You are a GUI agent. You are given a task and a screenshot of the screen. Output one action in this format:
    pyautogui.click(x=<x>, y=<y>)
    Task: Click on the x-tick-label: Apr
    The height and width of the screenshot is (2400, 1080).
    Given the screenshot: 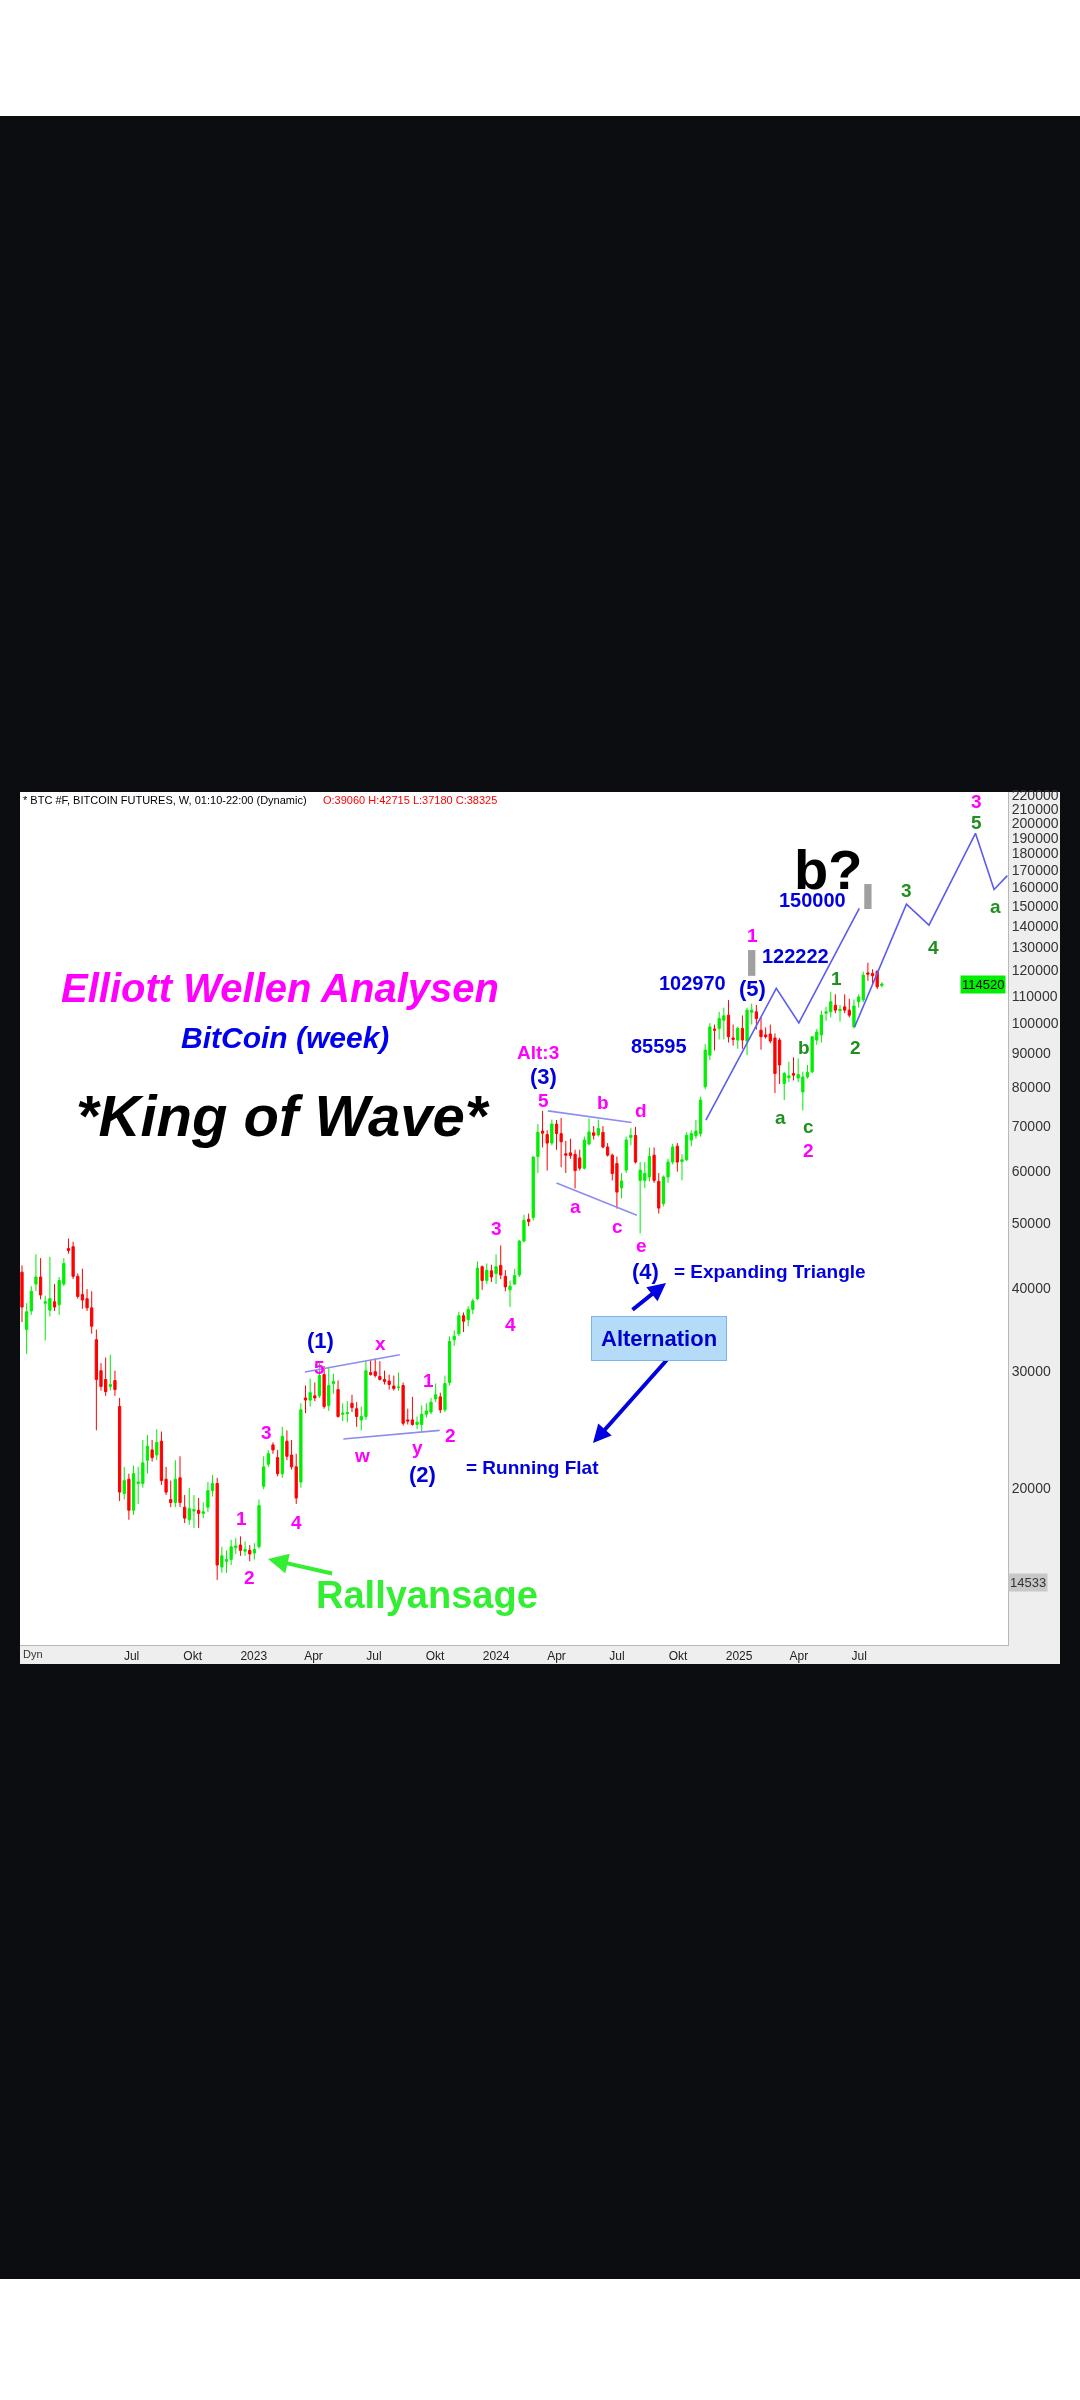 What is the action you would take?
    pyautogui.click(x=799, y=1656)
    